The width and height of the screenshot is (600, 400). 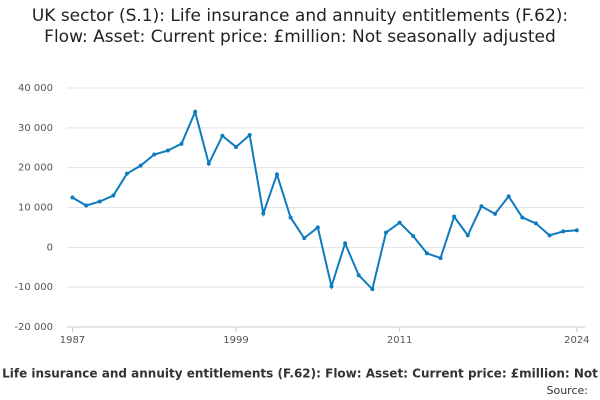 What do you see at coordinates (235, 340) in the screenshot?
I see `x-tick-label: 1999` at bounding box center [235, 340].